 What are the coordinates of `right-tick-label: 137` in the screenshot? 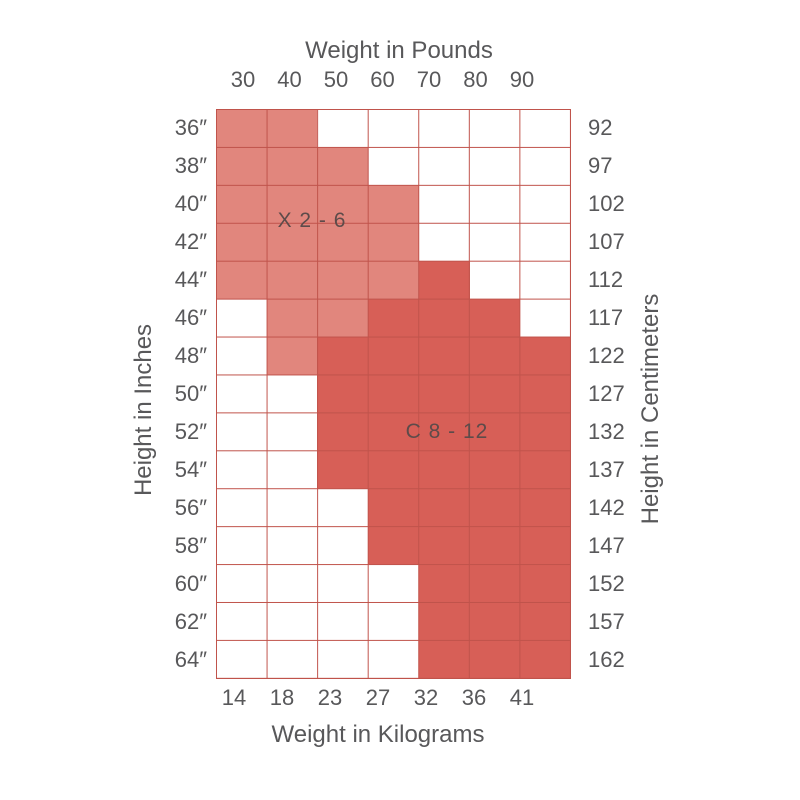 It's located at (606, 469).